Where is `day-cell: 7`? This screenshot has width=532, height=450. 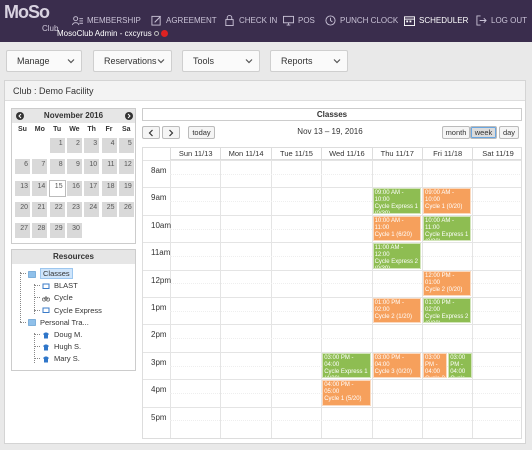
day-cell: 7 is located at coordinates (40, 167).